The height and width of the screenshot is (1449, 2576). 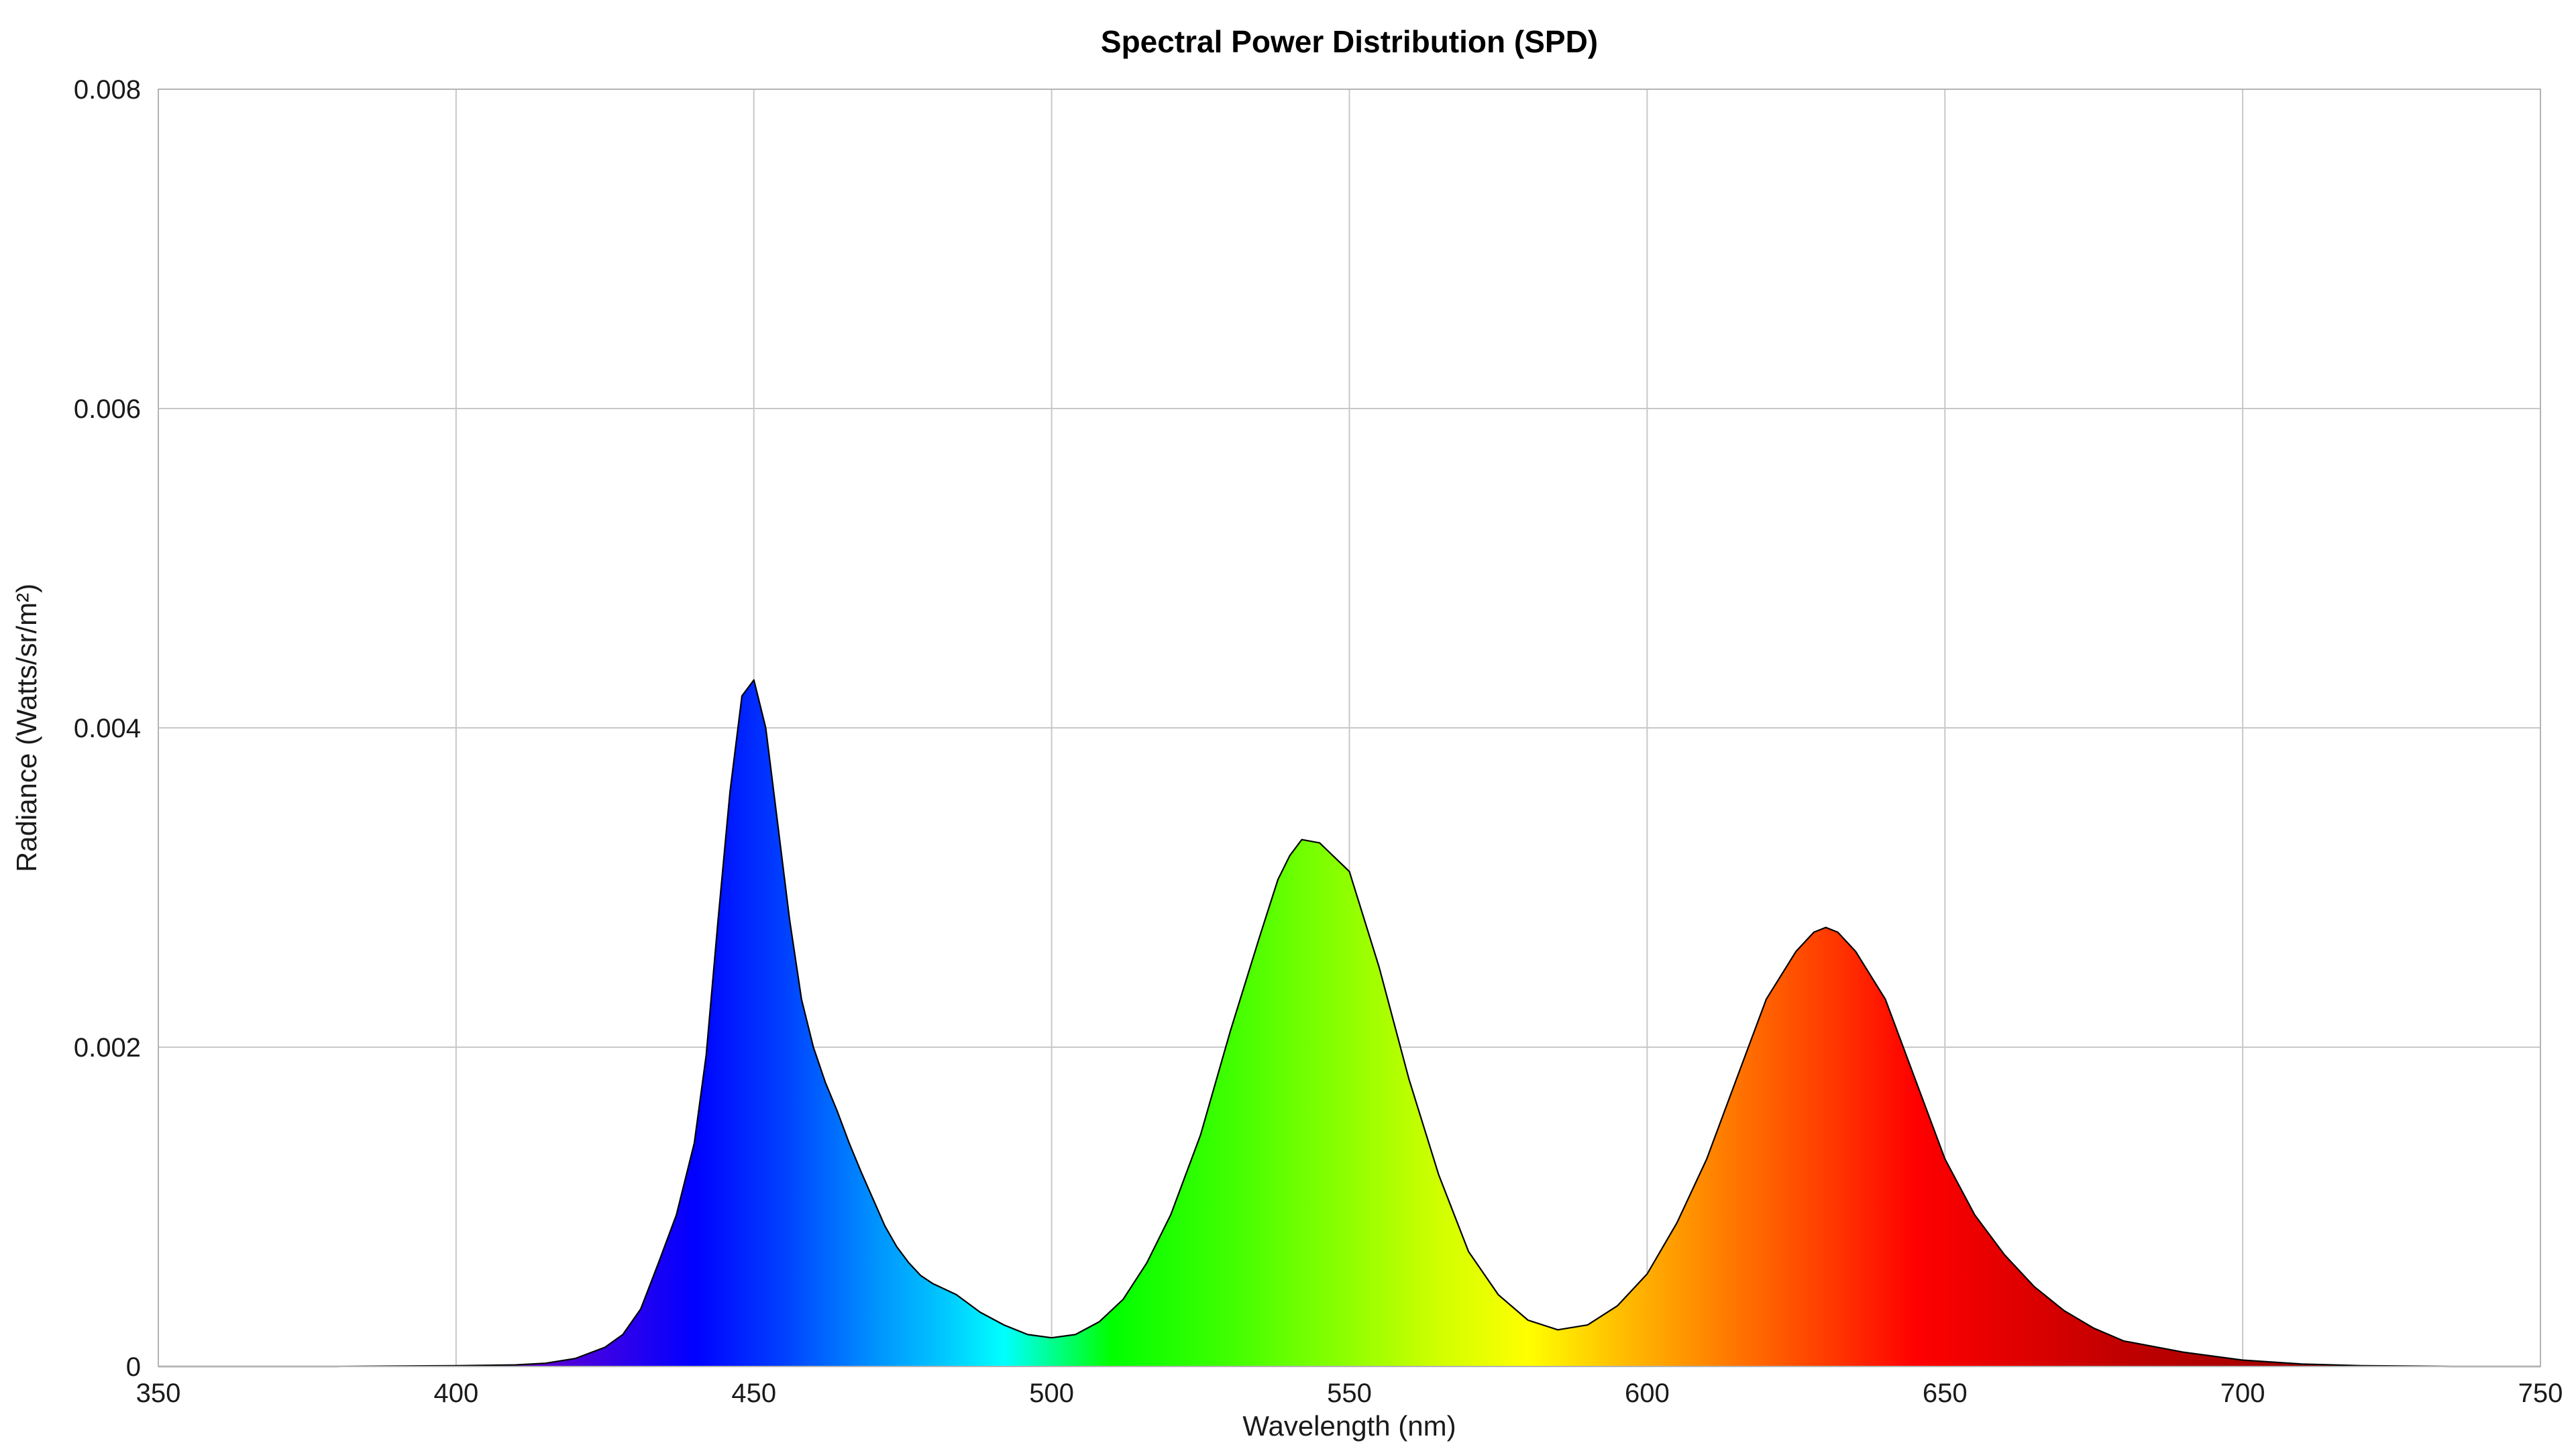 What do you see at coordinates (456, 1393) in the screenshot?
I see `x-tick-label: 400` at bounding box center [456, 1393].